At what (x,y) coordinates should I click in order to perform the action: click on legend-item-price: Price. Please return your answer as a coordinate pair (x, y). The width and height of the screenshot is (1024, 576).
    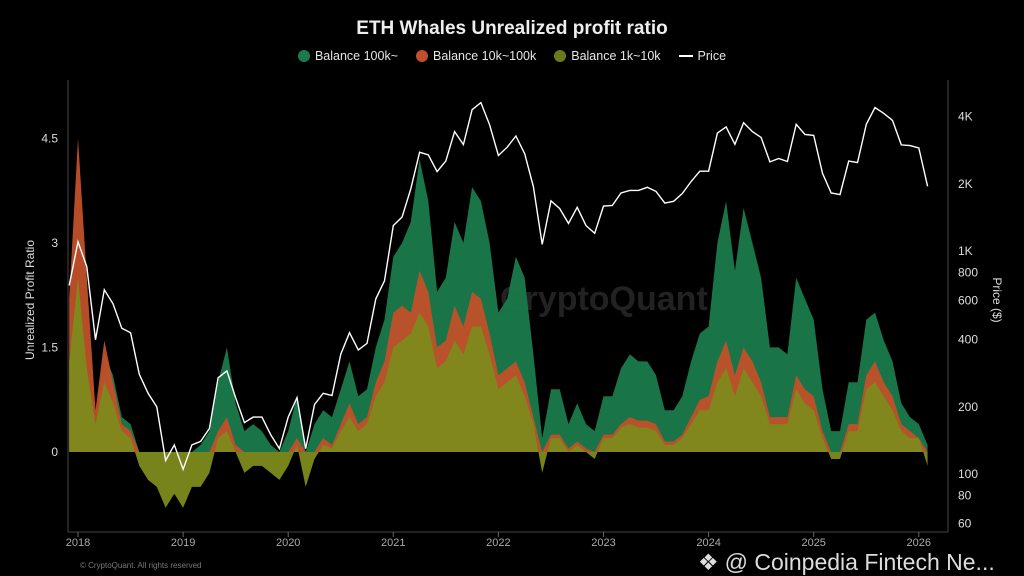
    Looking at the image, I should click on (702, 56).